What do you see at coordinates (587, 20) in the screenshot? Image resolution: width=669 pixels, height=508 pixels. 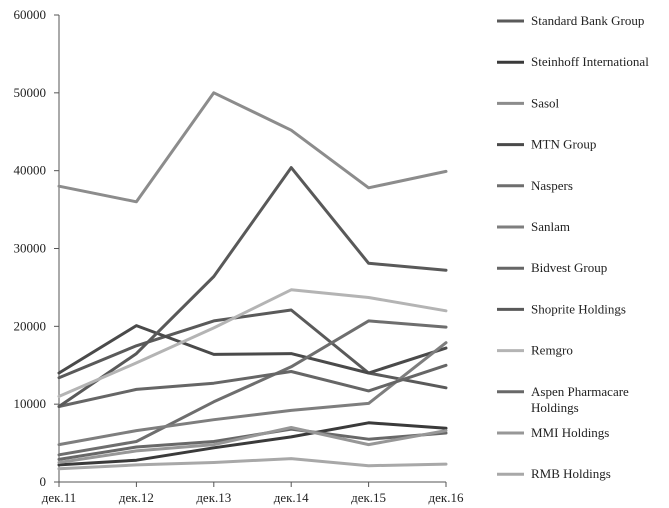 I see `legend-label: Standard Bank Group` at bounding box center [587, 20].